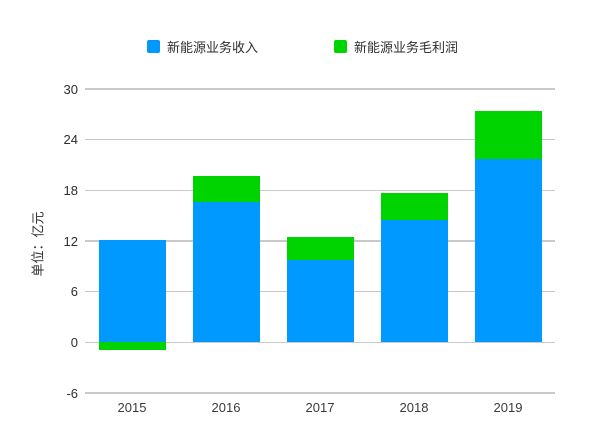  I want to click on x-tick-label-2019: 2019, so click(508, 407).